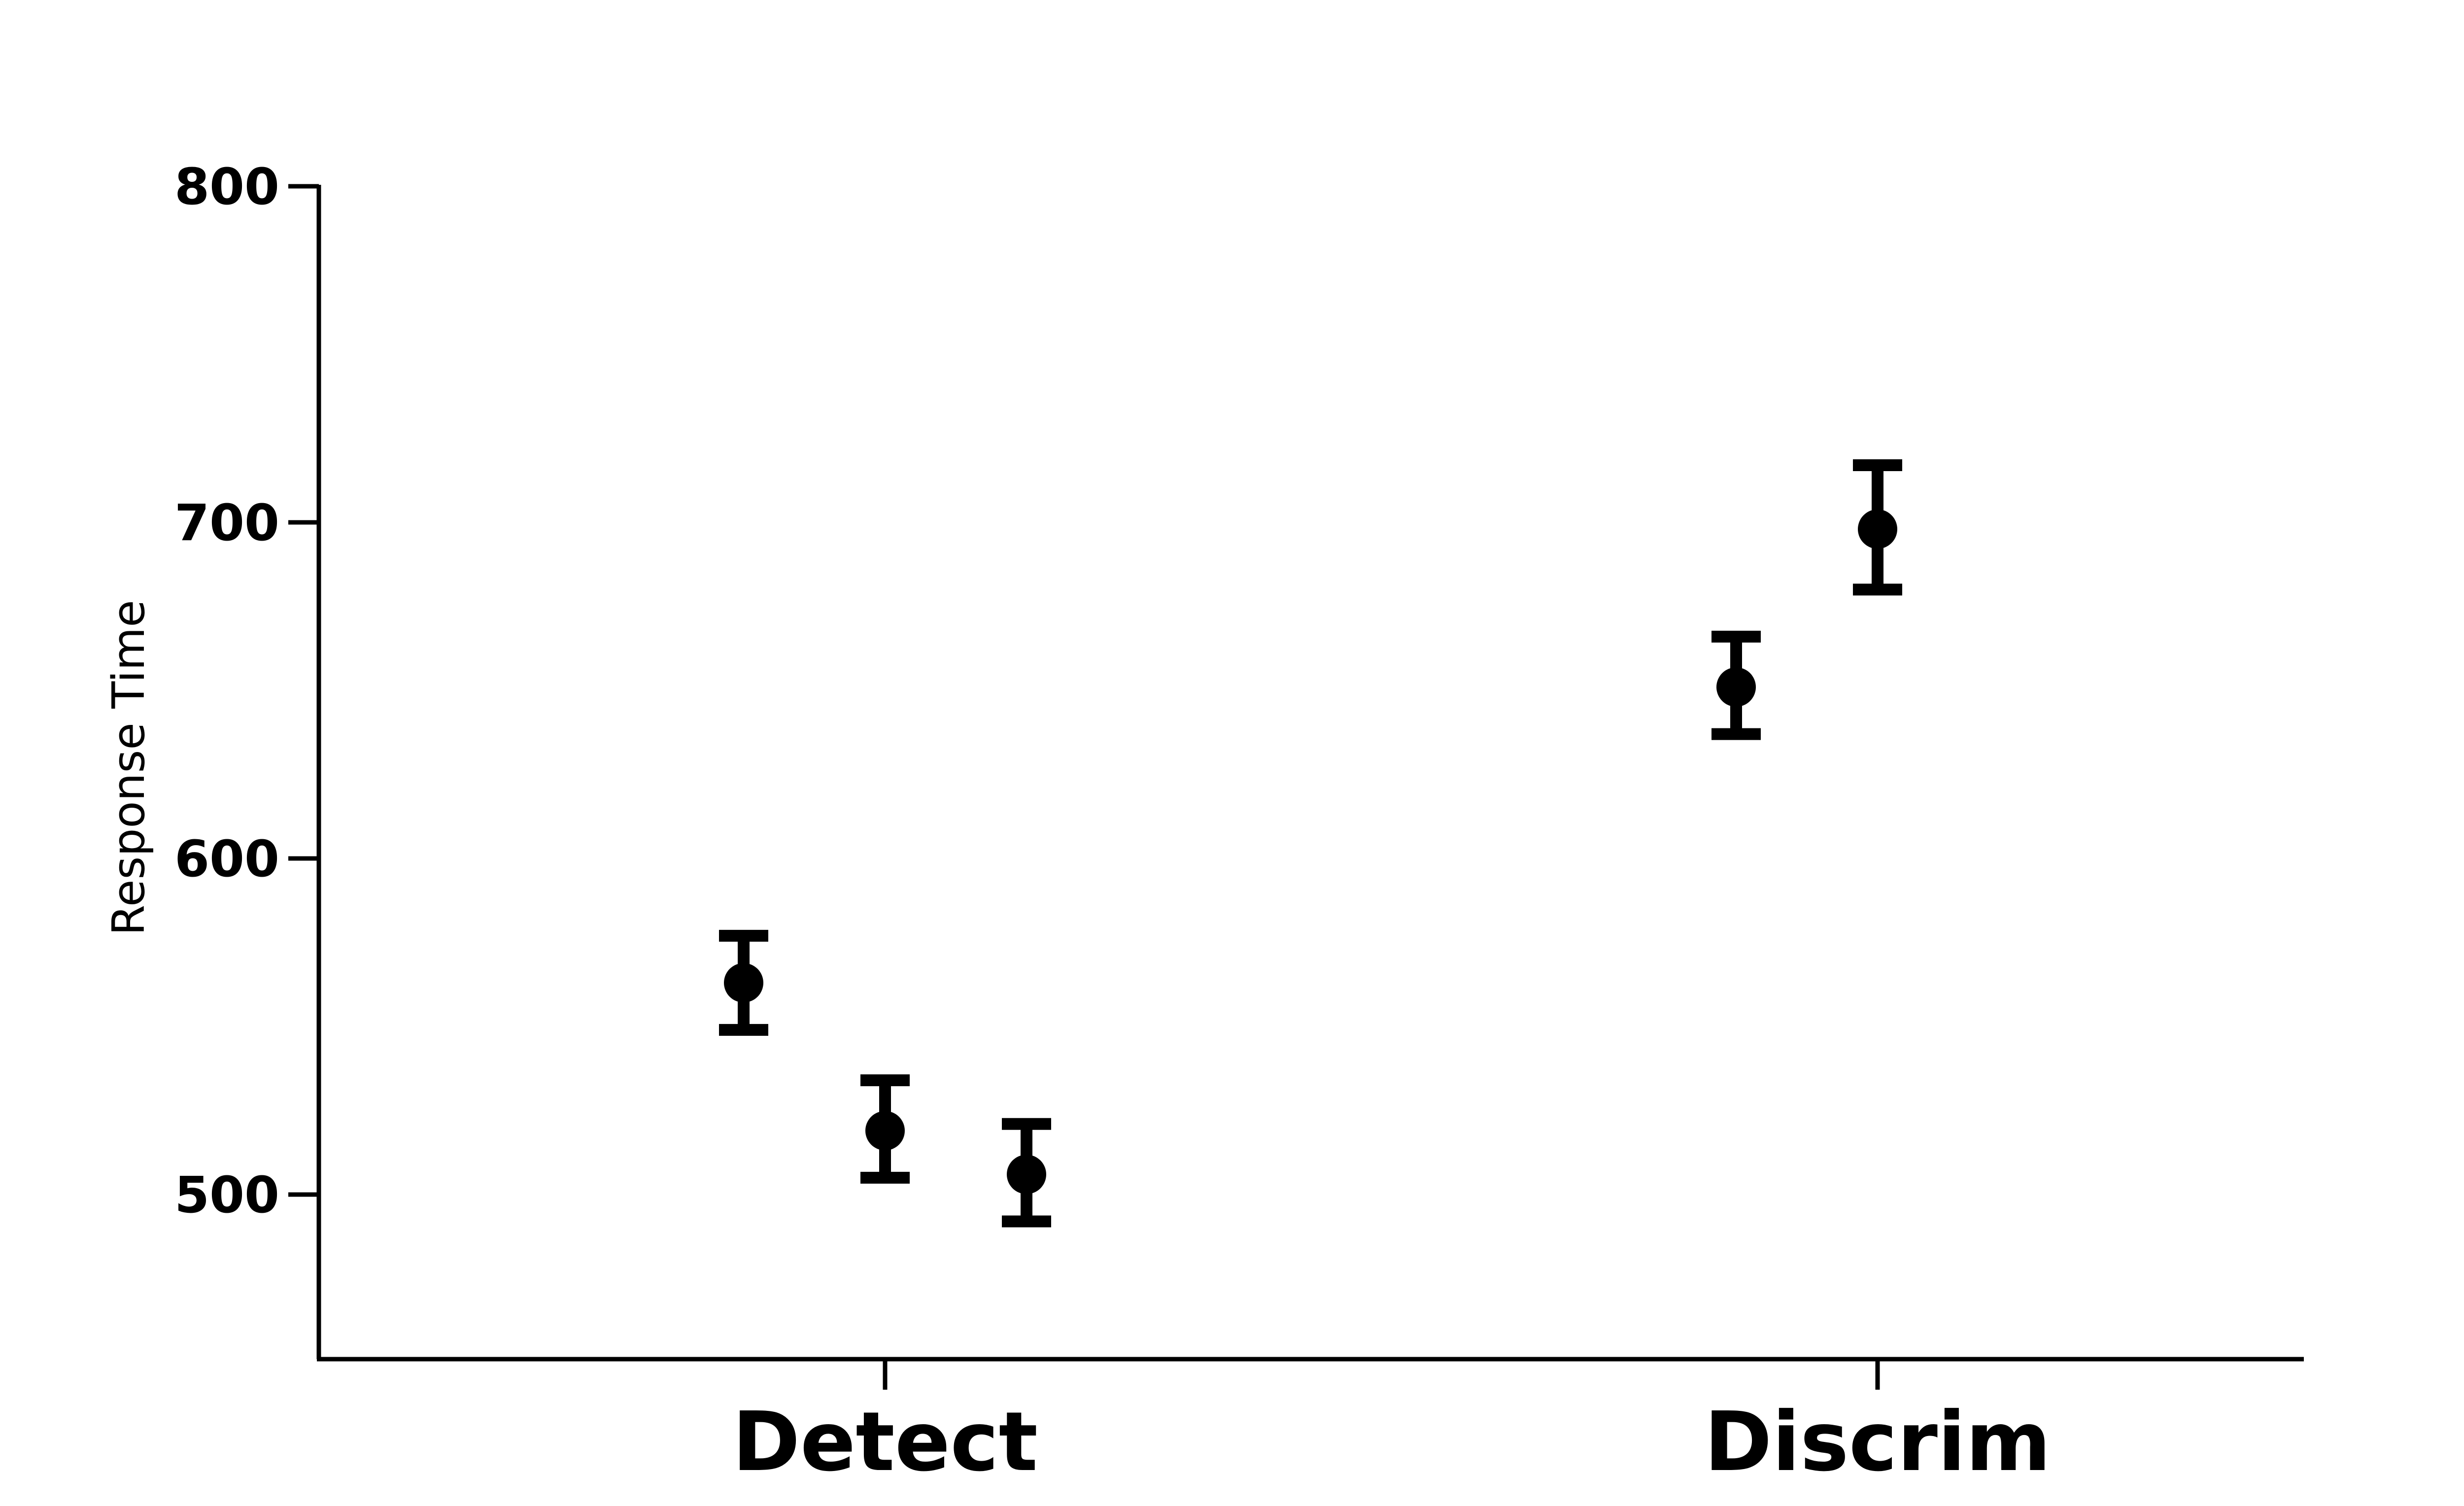  I want to click on y-tick-label: 600, so click(226, 859).